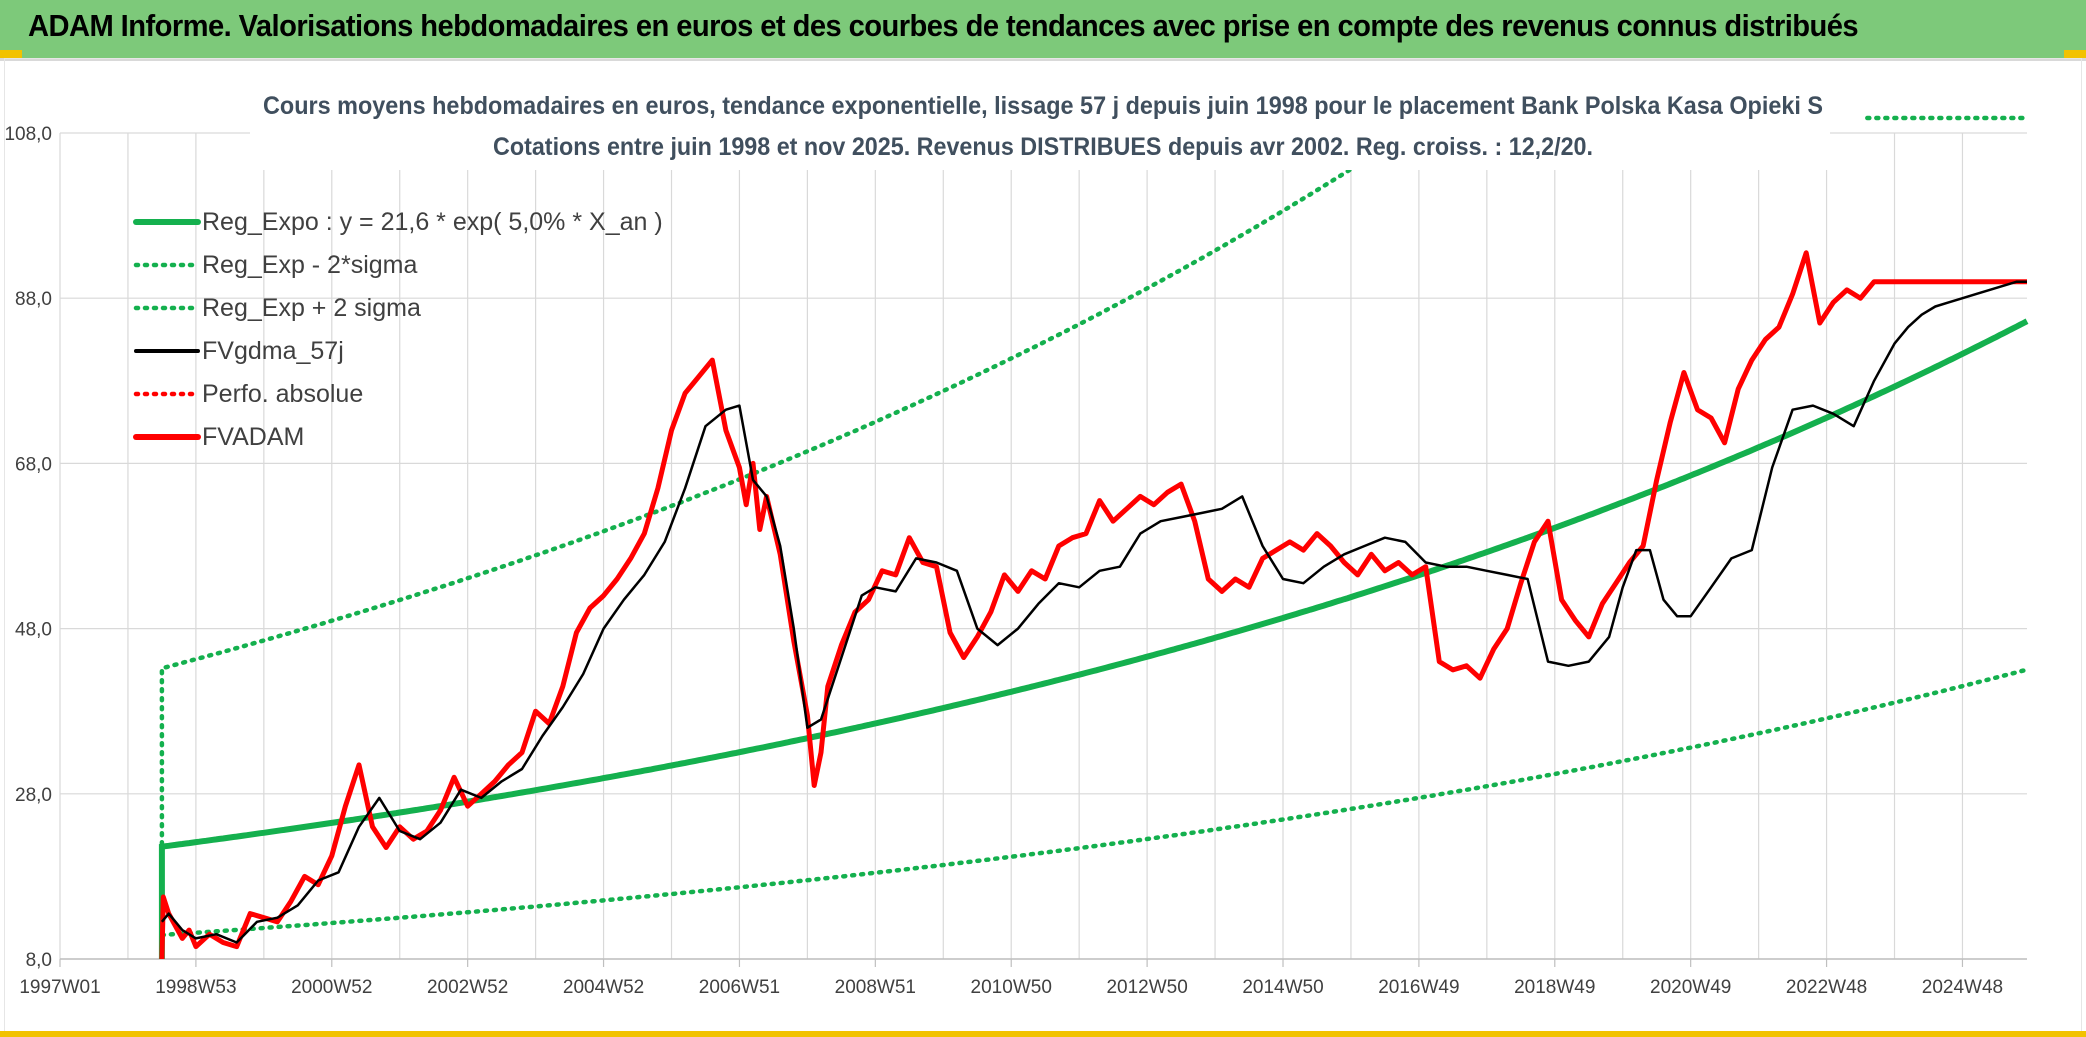 Image resolution: width=2086 pixels, height=1037 pixels. I want to click on title-backdrop, so click(1040, 127).